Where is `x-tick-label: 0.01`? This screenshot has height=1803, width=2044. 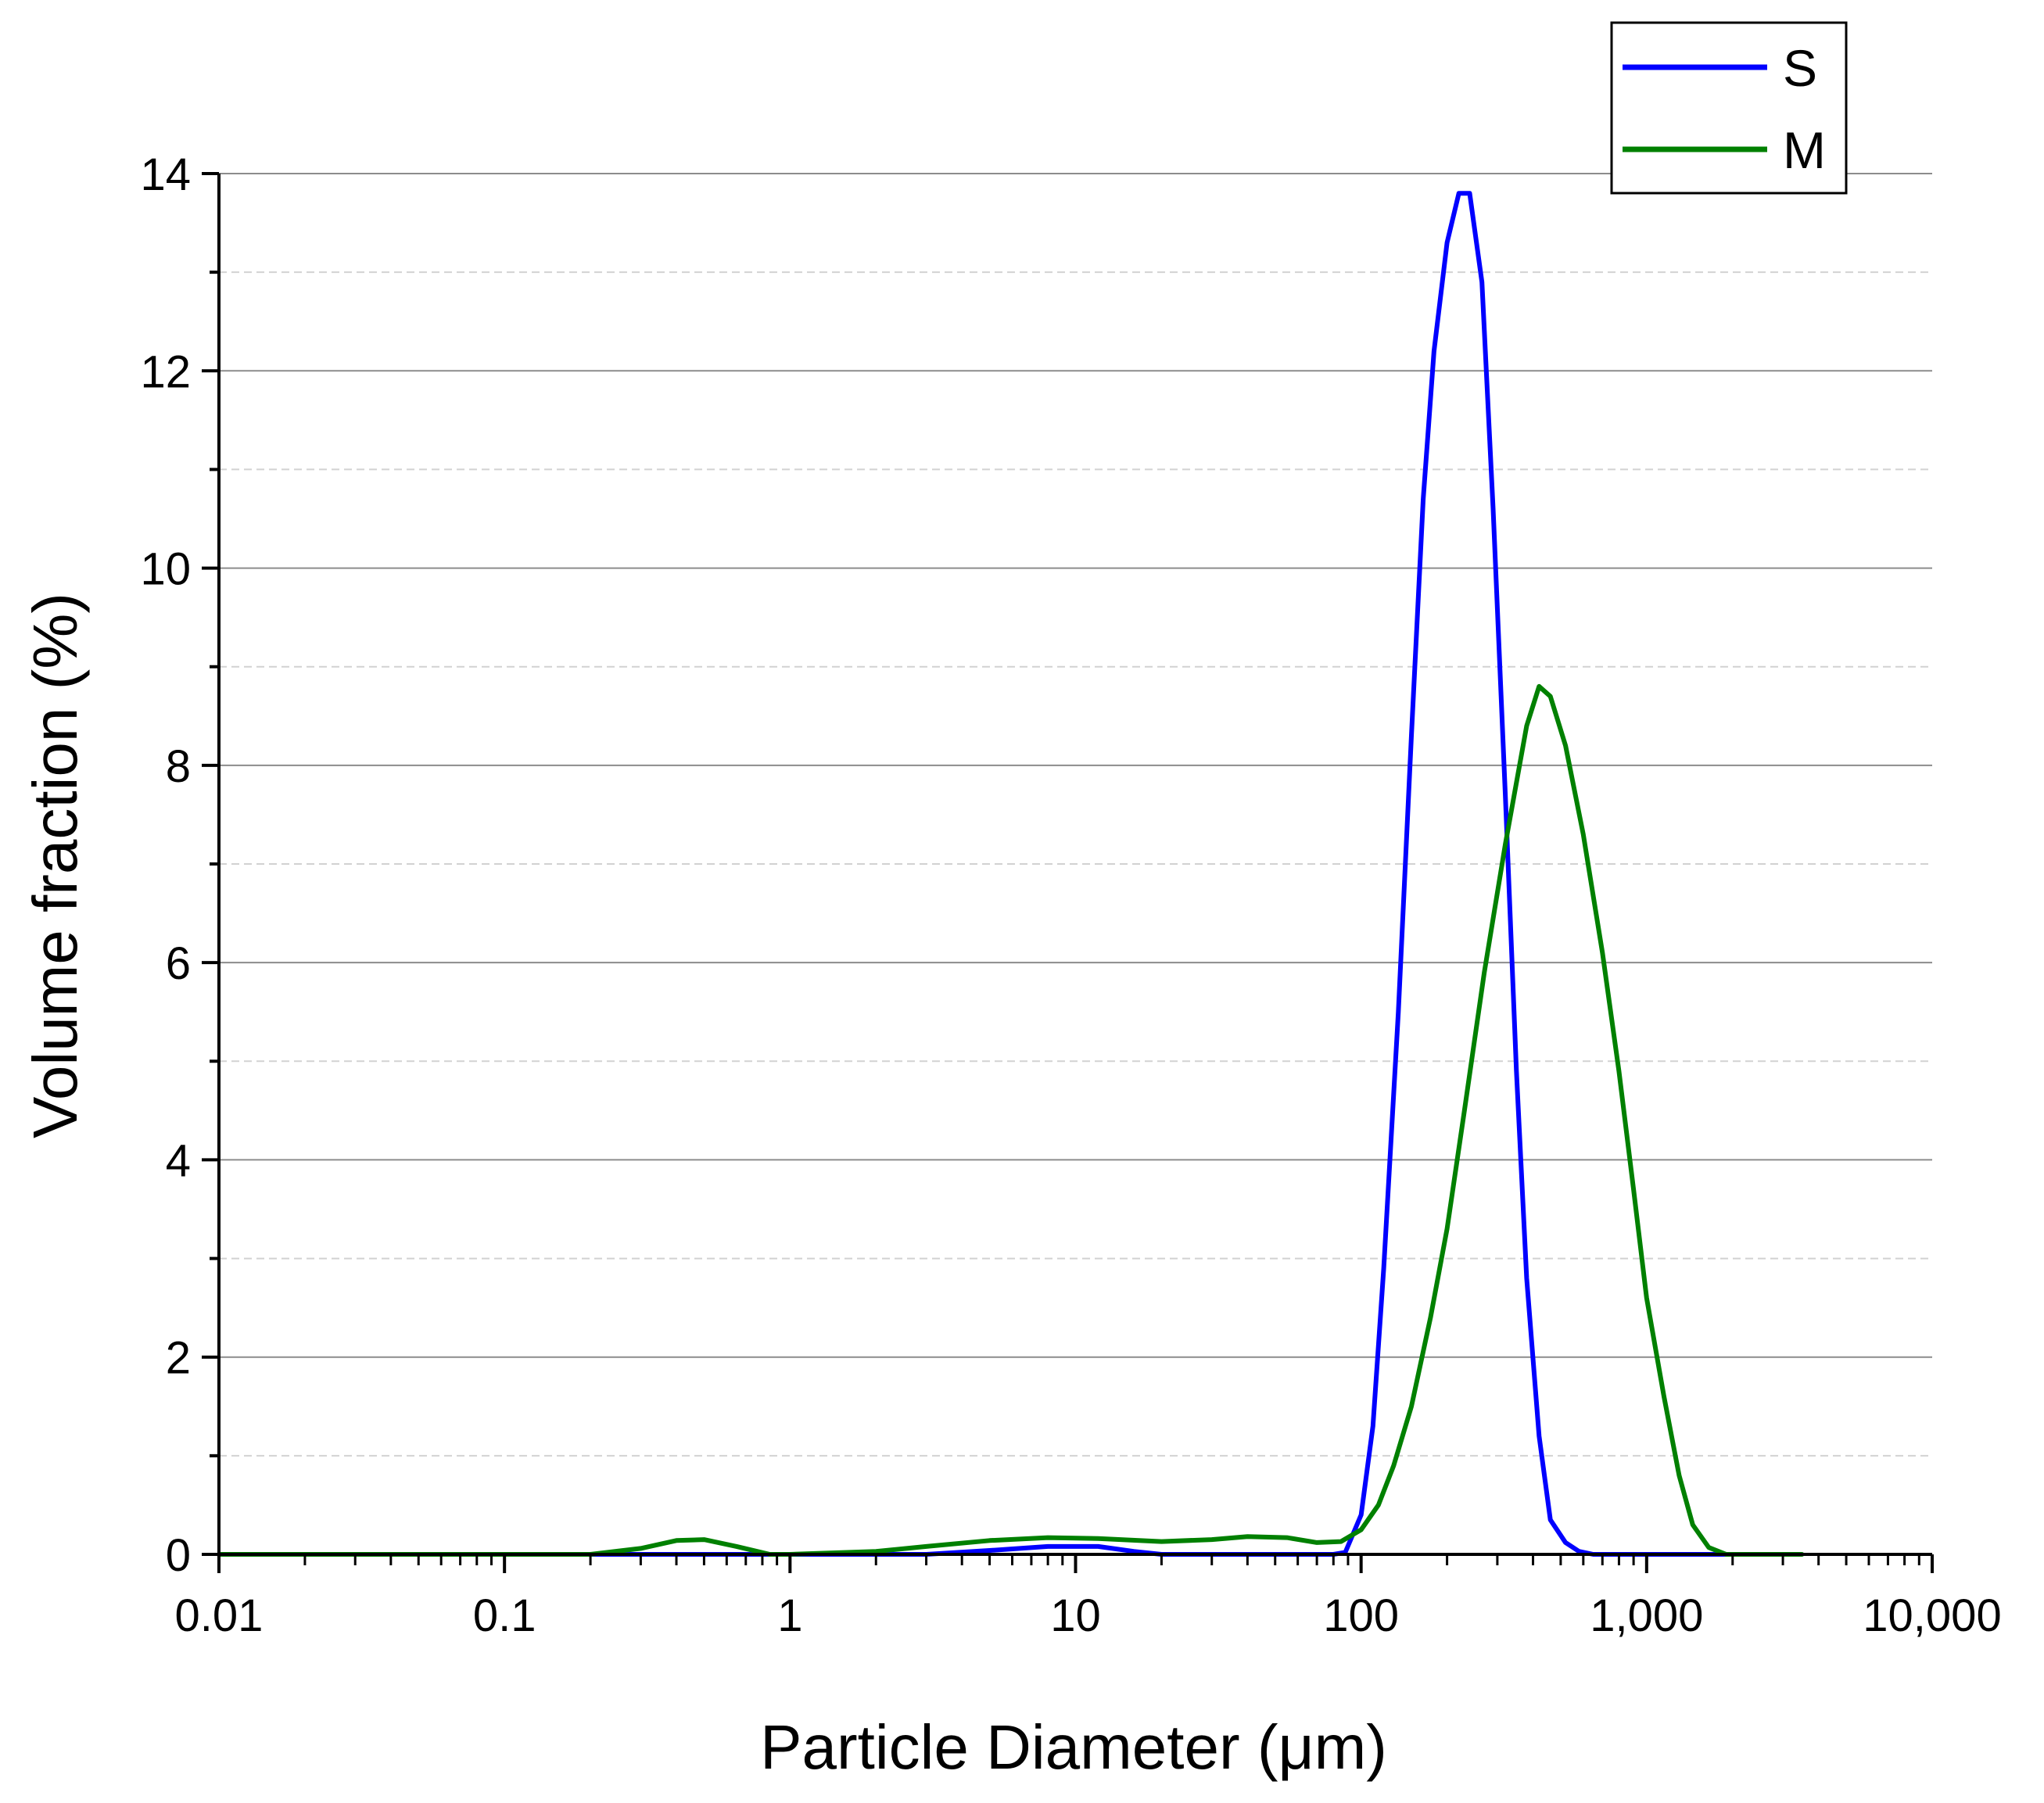
x-tick-label: 0.01 is located at coordinates (219, 1615).